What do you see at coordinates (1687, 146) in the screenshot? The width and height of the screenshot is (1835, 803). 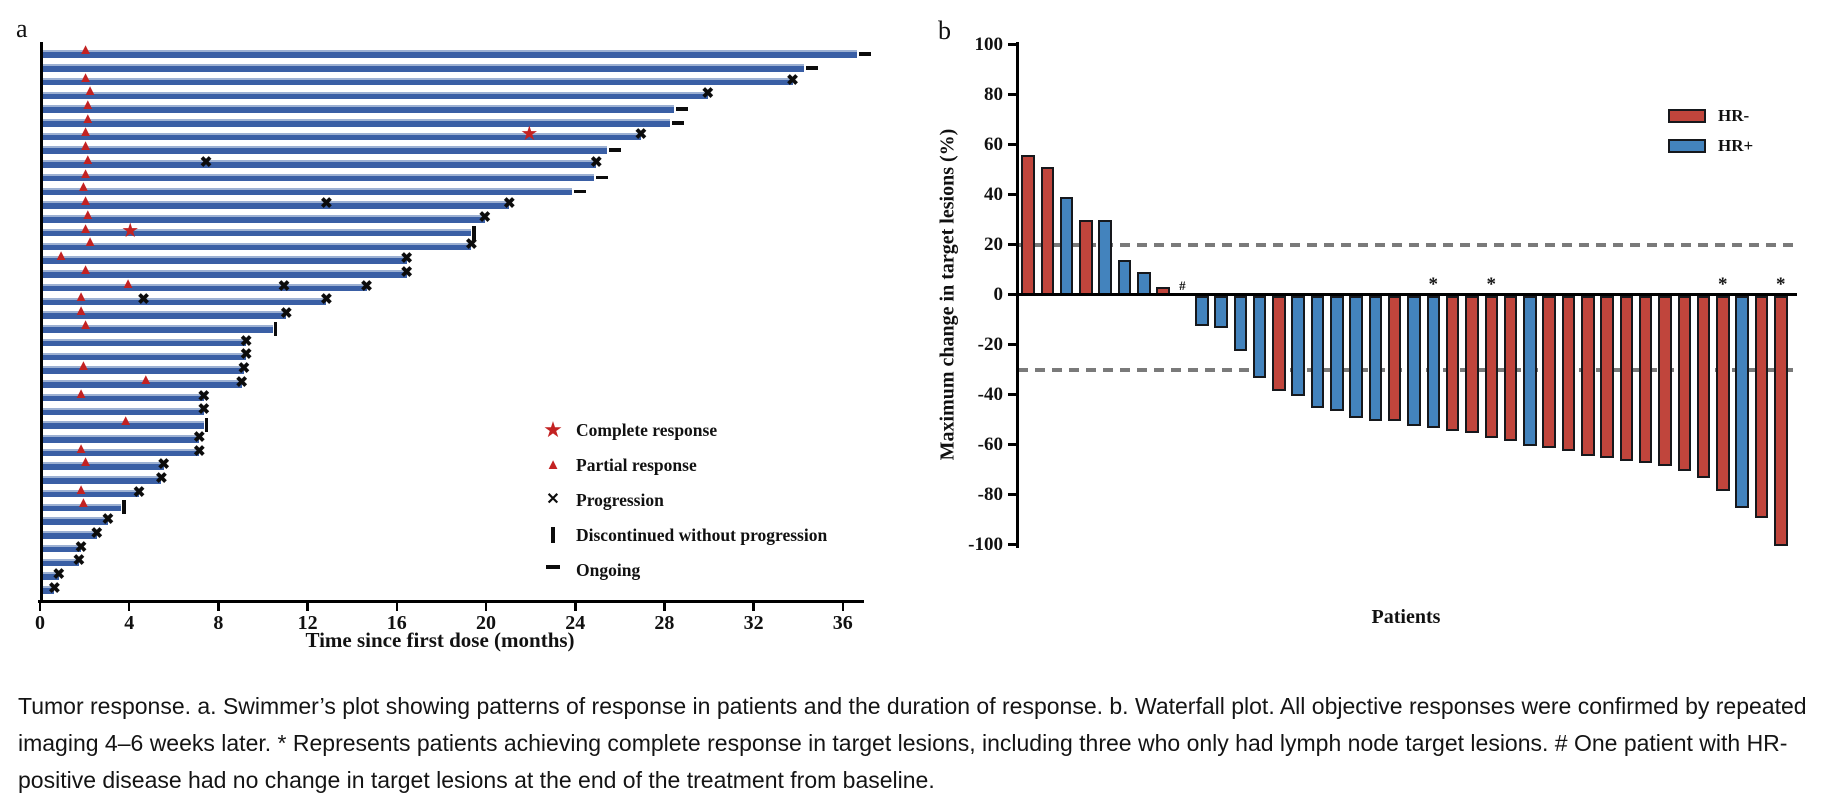 I see `hr-pos-swatch` at bounding box center [1687, 146].